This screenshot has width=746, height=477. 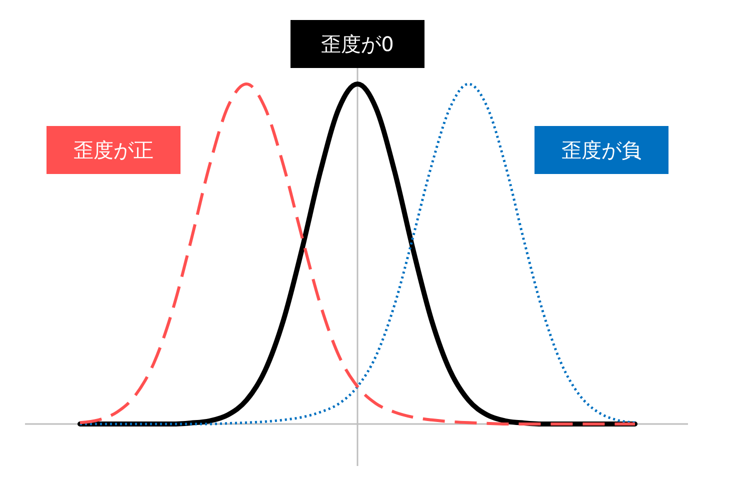 What do you see at coordinates (357, 44) in the screenshot?
I see `series-label: 歪度が0` at bounding box center [357, 44].